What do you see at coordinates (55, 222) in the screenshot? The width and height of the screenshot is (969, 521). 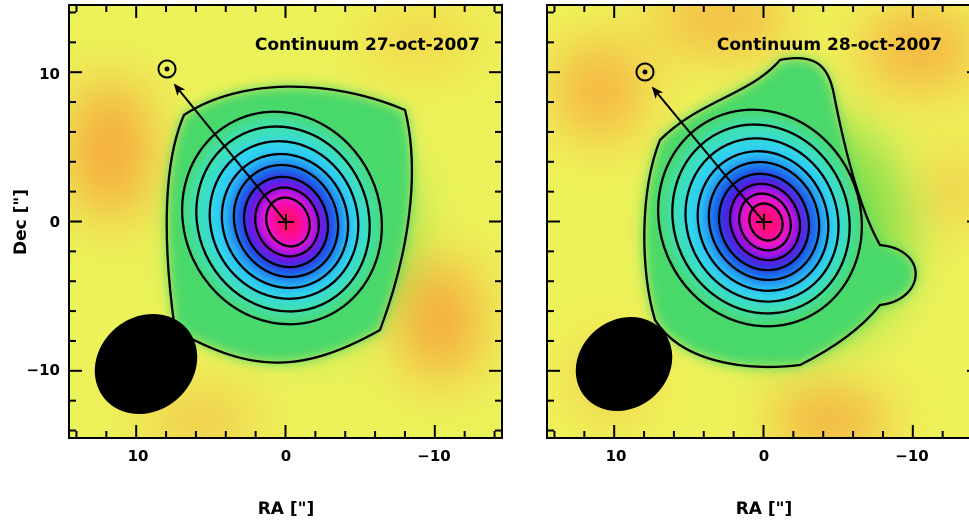 I see `y-tick-label: 0` at bounding box center [55, 222].